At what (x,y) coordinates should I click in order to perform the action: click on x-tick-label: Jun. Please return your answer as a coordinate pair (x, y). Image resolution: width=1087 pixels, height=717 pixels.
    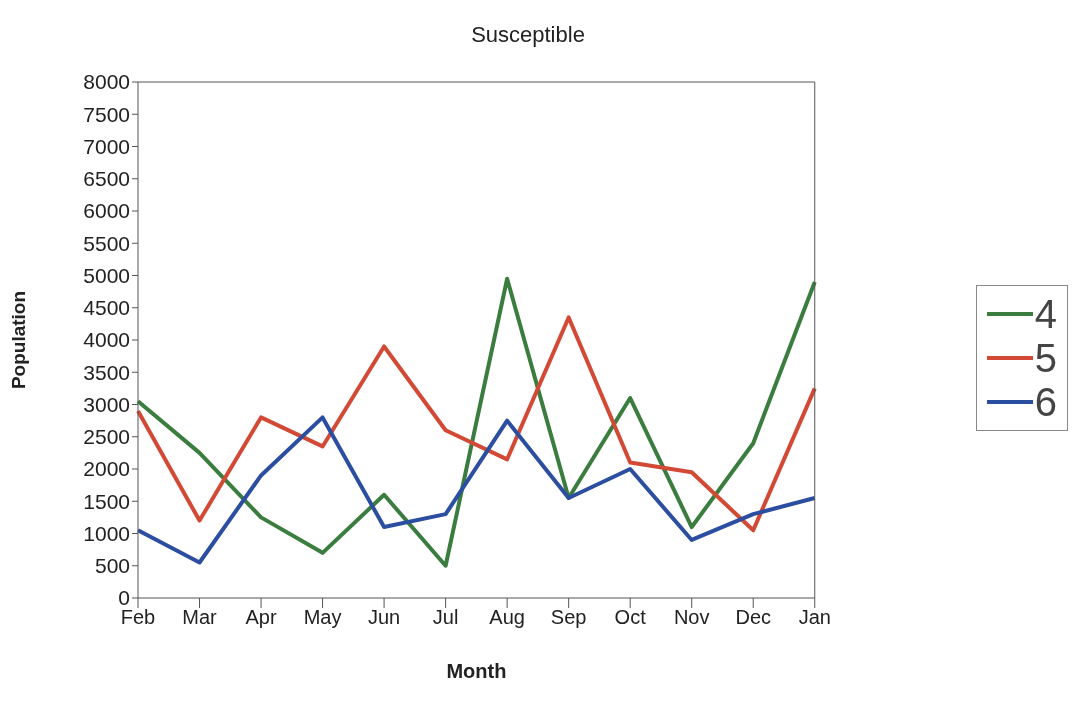
    Looking at the image, I should click on (384, 617).